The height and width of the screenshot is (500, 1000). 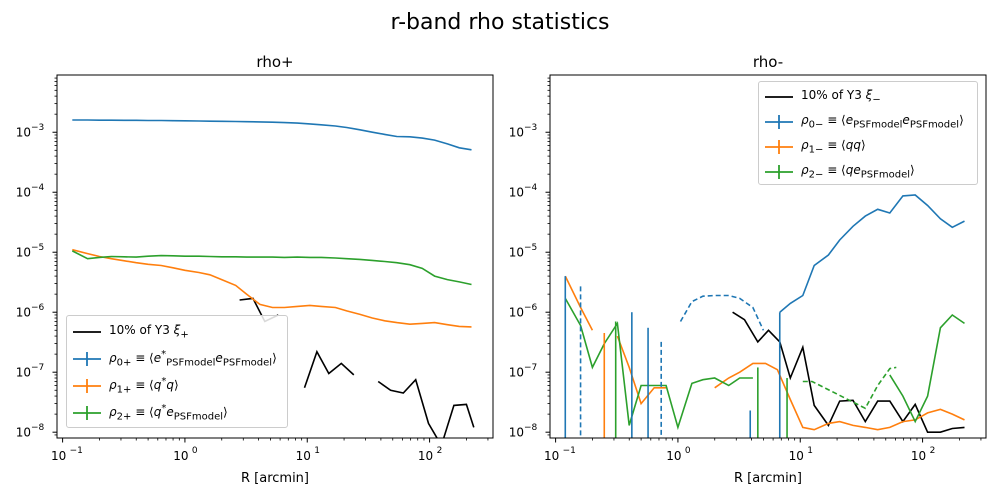 What do you see at coordinates (882, 121) in the screenshot?
I see `legend-label: ρ0− ≡ ⟨ePSFmodelePSFmodel⟩` at bounding box center [882, 121].